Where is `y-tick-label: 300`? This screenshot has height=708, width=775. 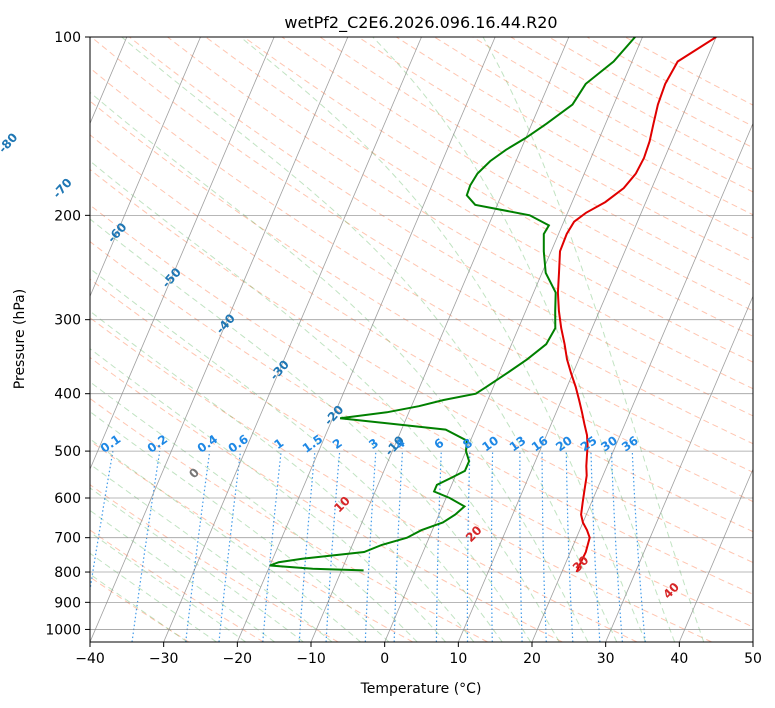 y-tick-label: 300 is located at coordinates (67, 321).